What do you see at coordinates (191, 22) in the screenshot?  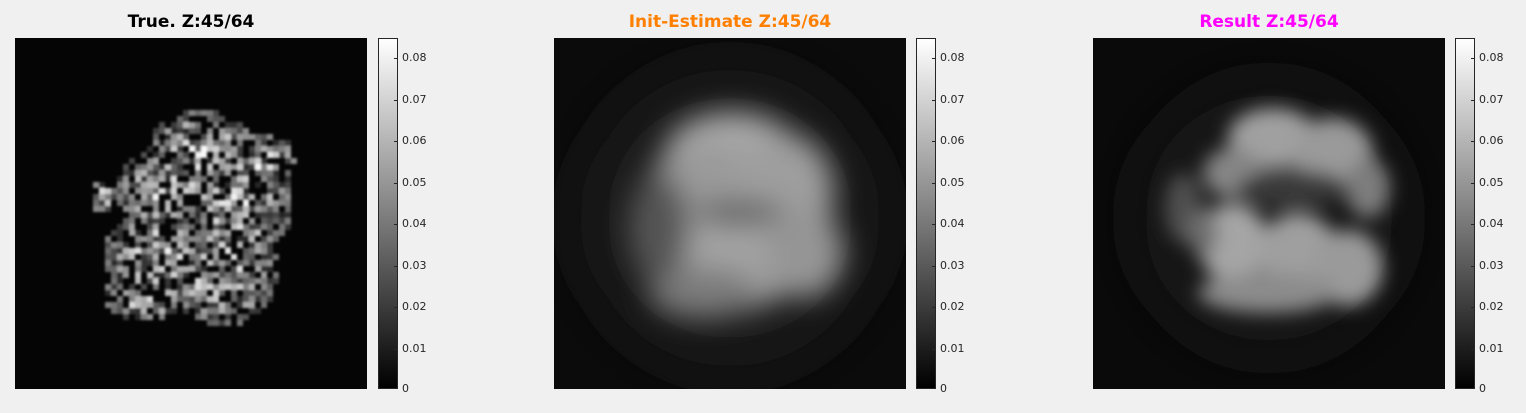 I see `panel-title-true: True. Z:45/64` at bounding box center [191, 22].